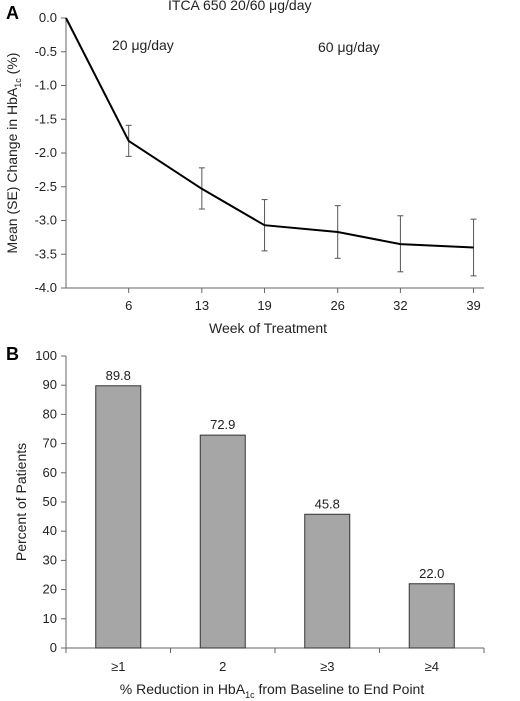 This screenshot has height=701, width=520. What do you see at coordinates (46, 118) in the screenshot?
I see `chart-a-y-tick-label: -1.5` at bounding box center [46, 118].